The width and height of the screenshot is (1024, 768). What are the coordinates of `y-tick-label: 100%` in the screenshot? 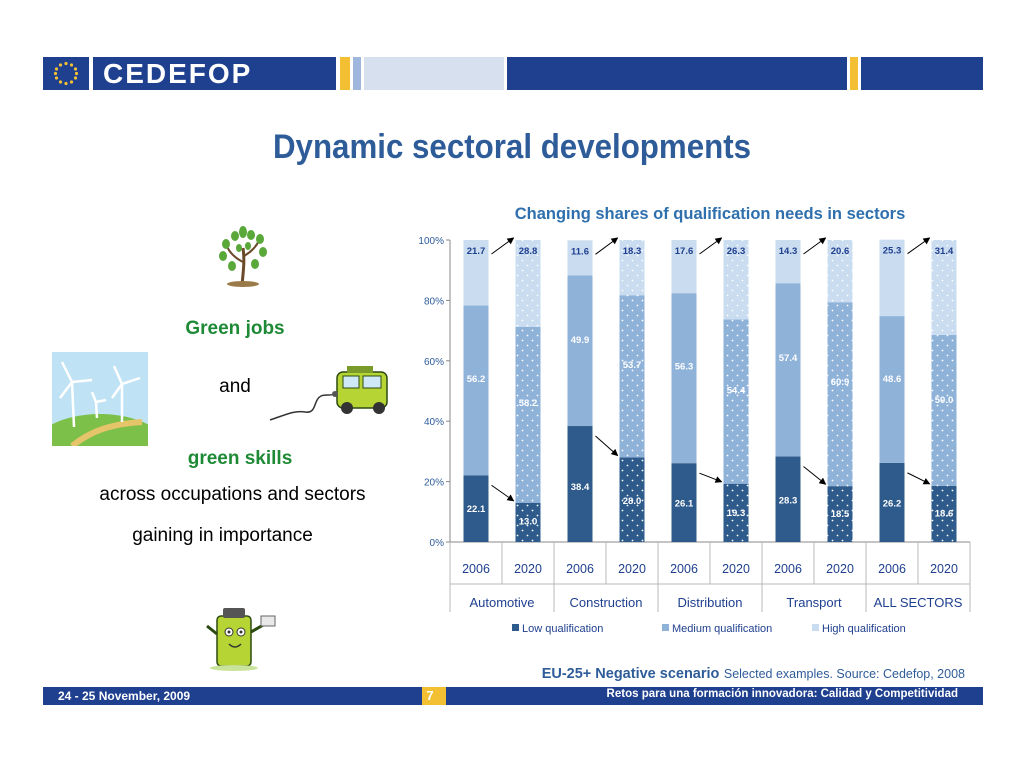 It's located at (431, 241).